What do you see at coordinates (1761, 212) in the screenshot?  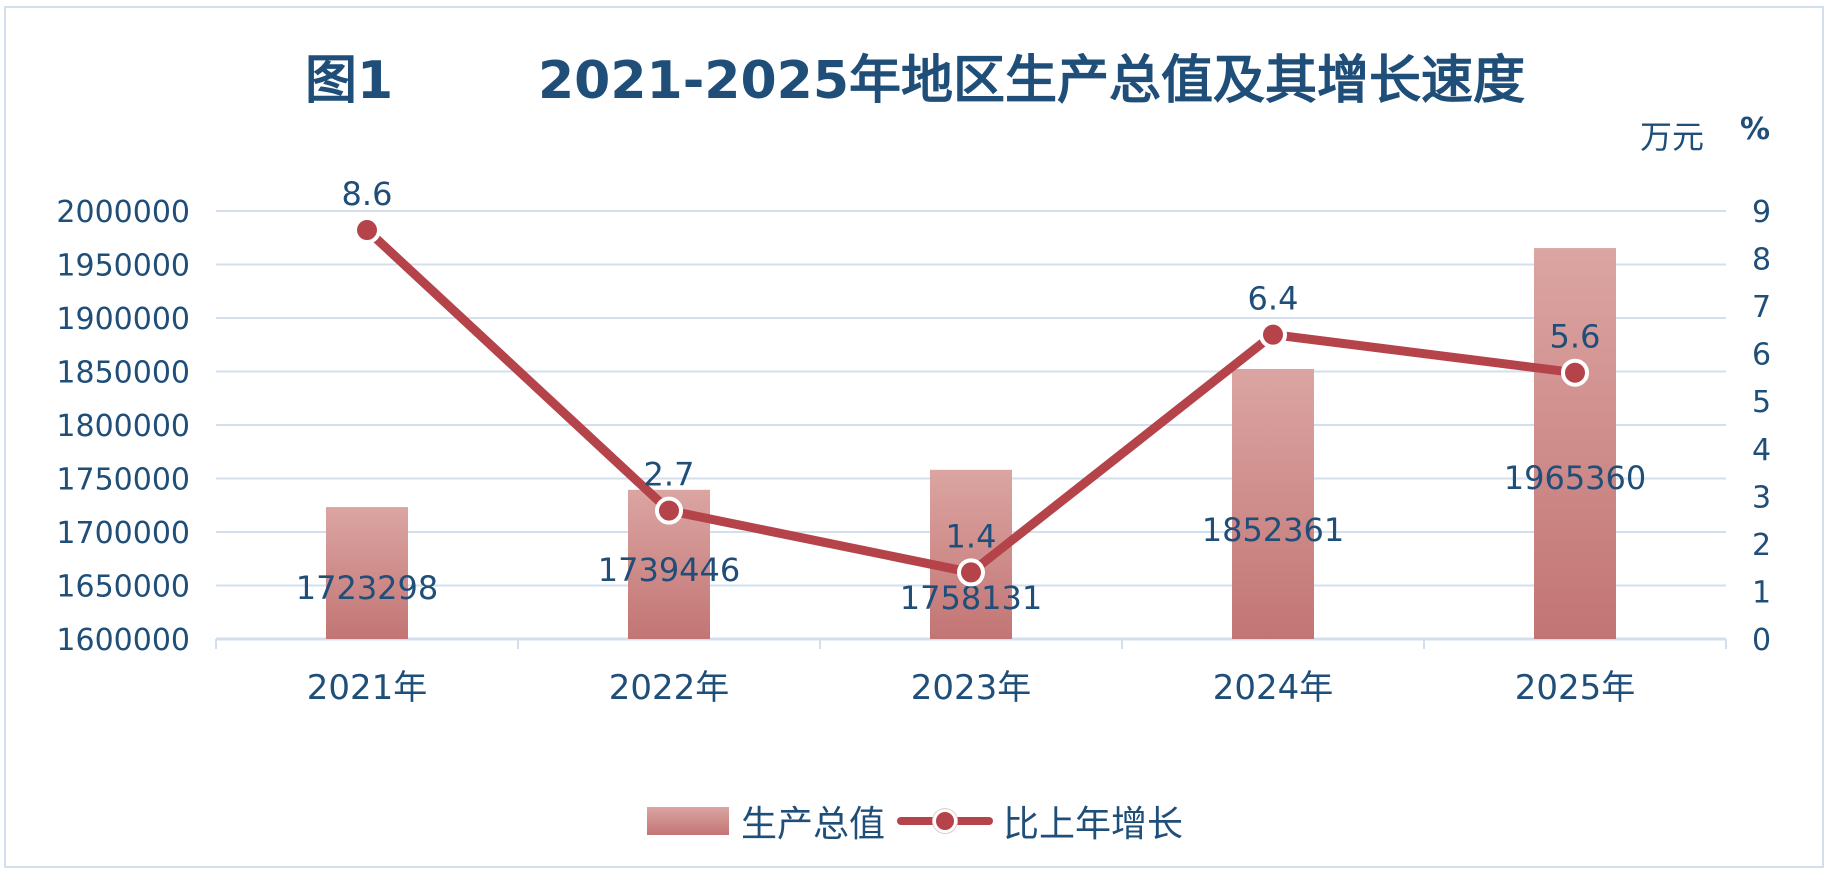 I see `y-right-tick-label: 9` at bounding box center [1761, 212].